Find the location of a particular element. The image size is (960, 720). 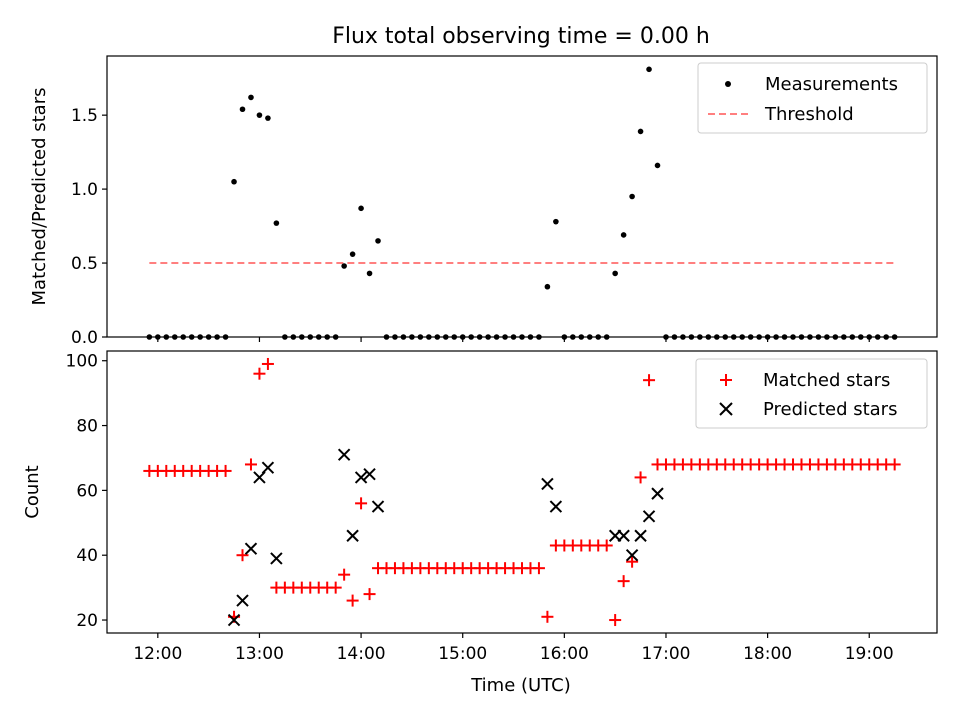

bottom-y-tick-label: 60 is located at coordinates (87, 491).